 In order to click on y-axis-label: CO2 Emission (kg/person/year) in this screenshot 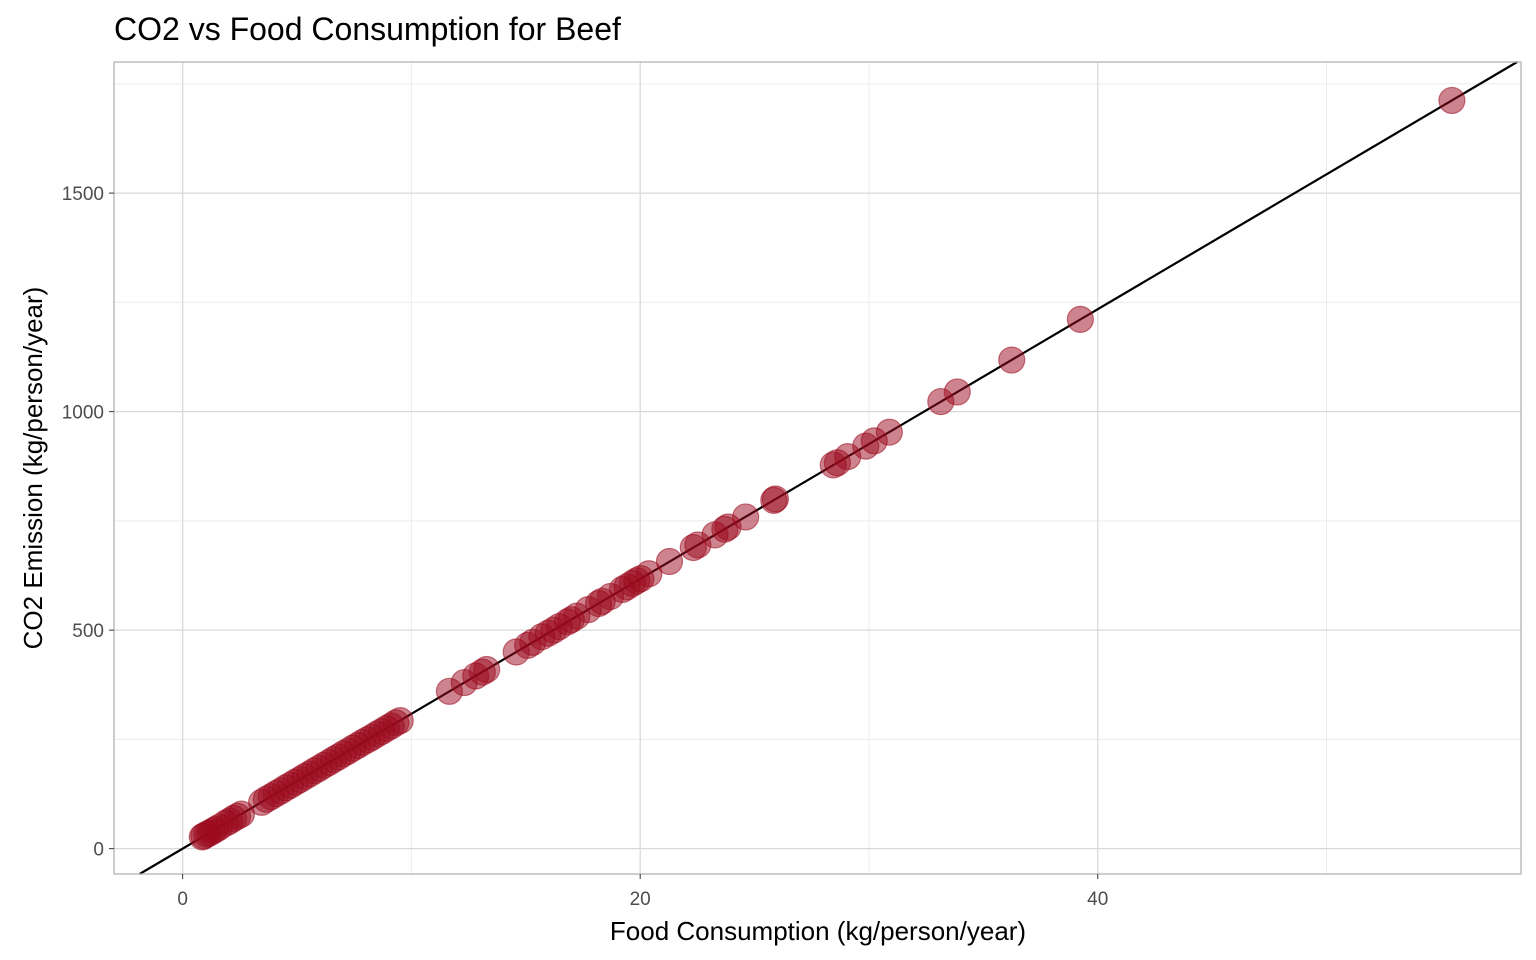, I will do `click(33, 468)`.